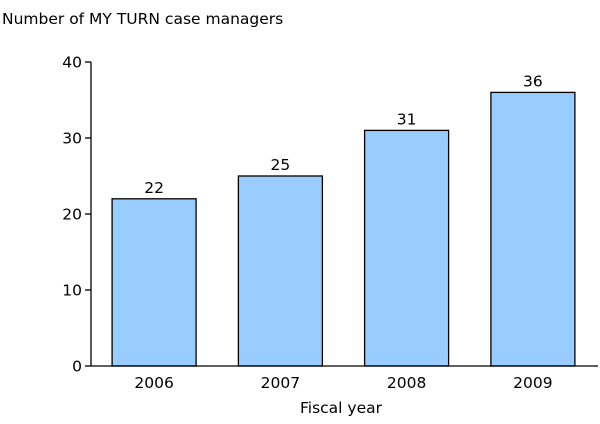 The height and width of the screenshot is (424, 600). What do you see at coordinates (280, 271) in the screenshot?
I see `bar-2007` at bounding box center [280, 271].